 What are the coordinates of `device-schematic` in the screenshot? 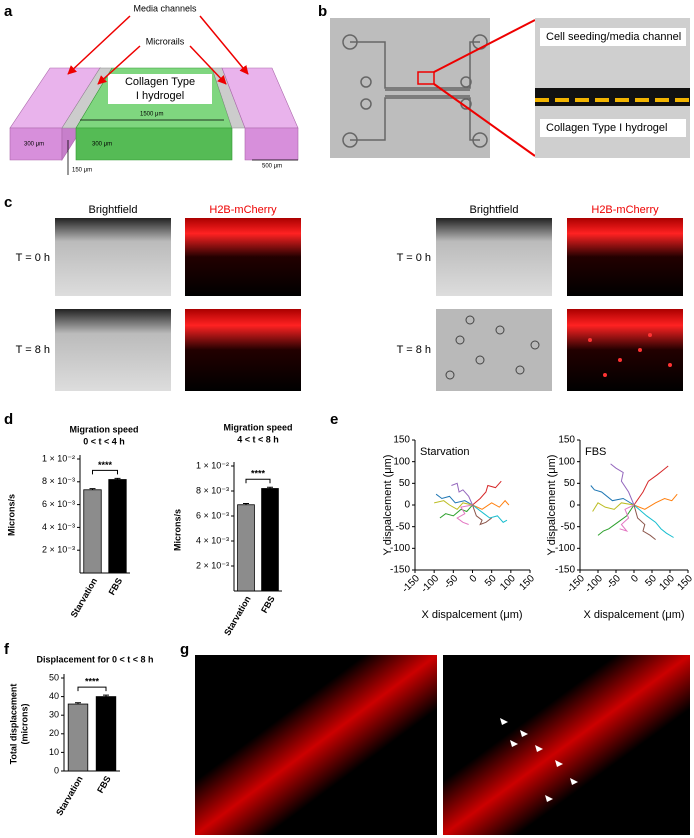 It's located at (154, 95).